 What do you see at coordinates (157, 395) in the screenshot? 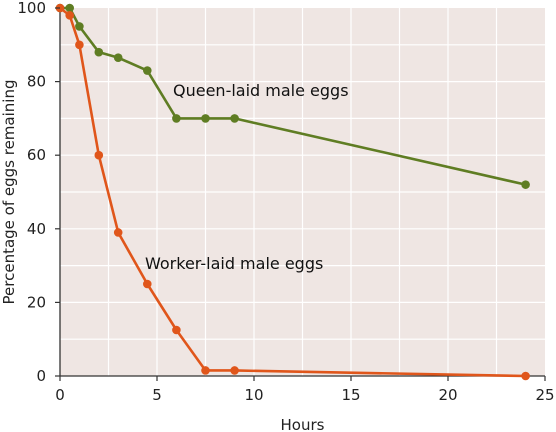
I see `x-tick-label: 5` at bounding box center [157, 395].